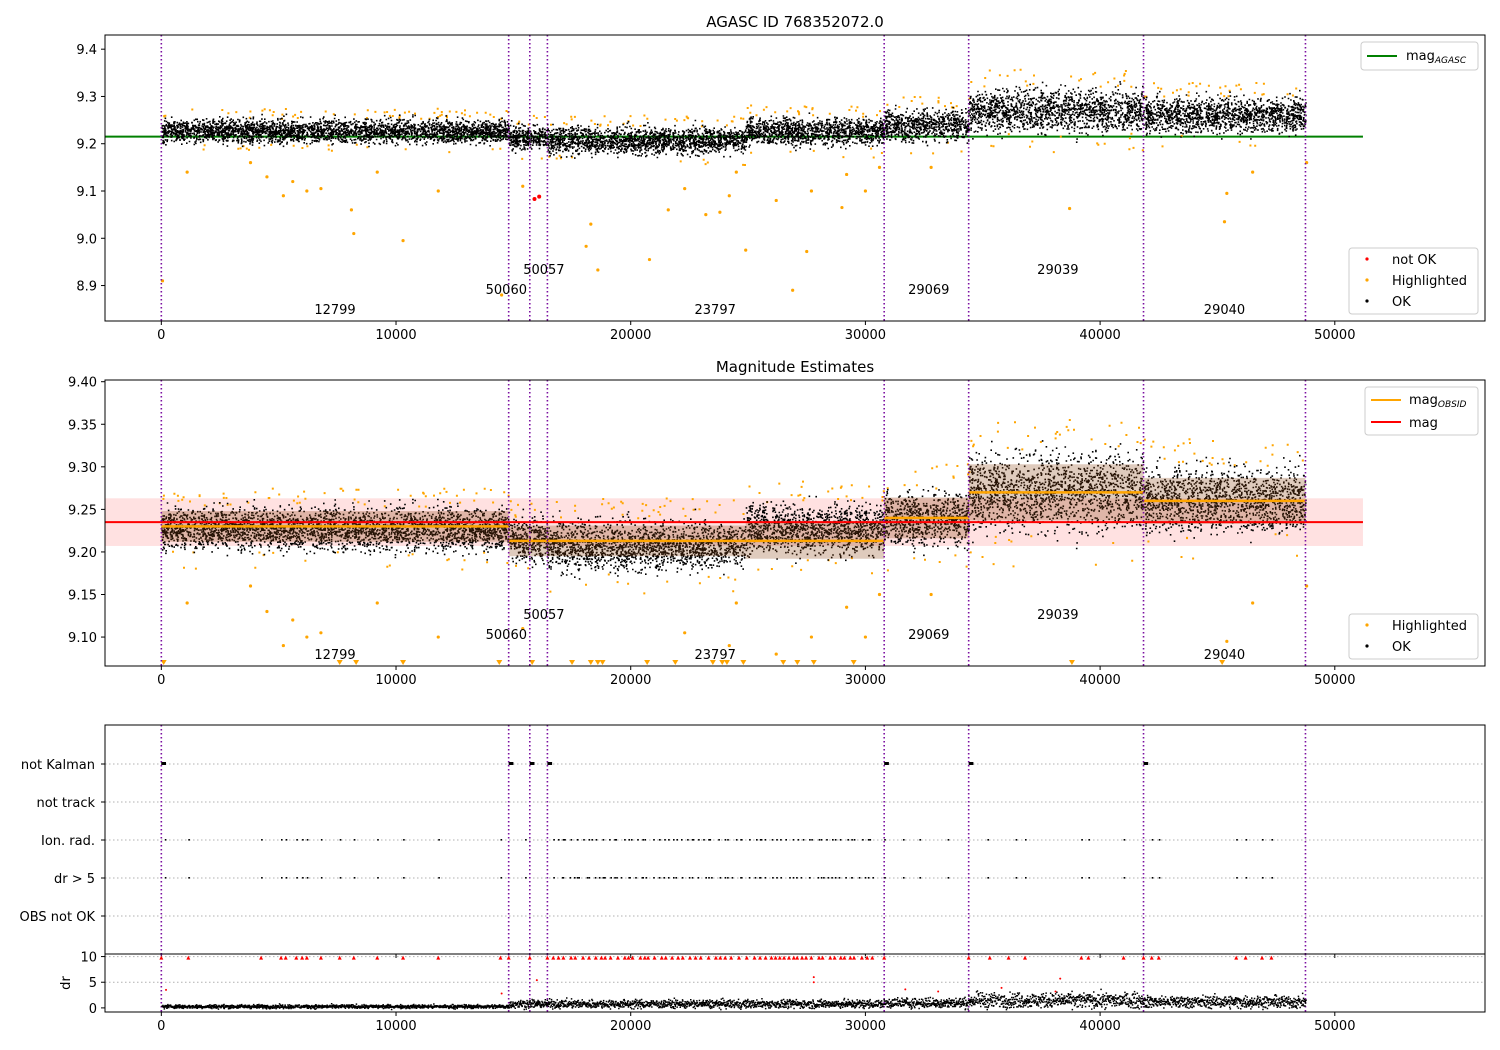 The image size is (1500, 1050). Describe the element at coordinates (82, 596) in the screenshot. I see `magnitude-ytick-label: 9.15` at that location.